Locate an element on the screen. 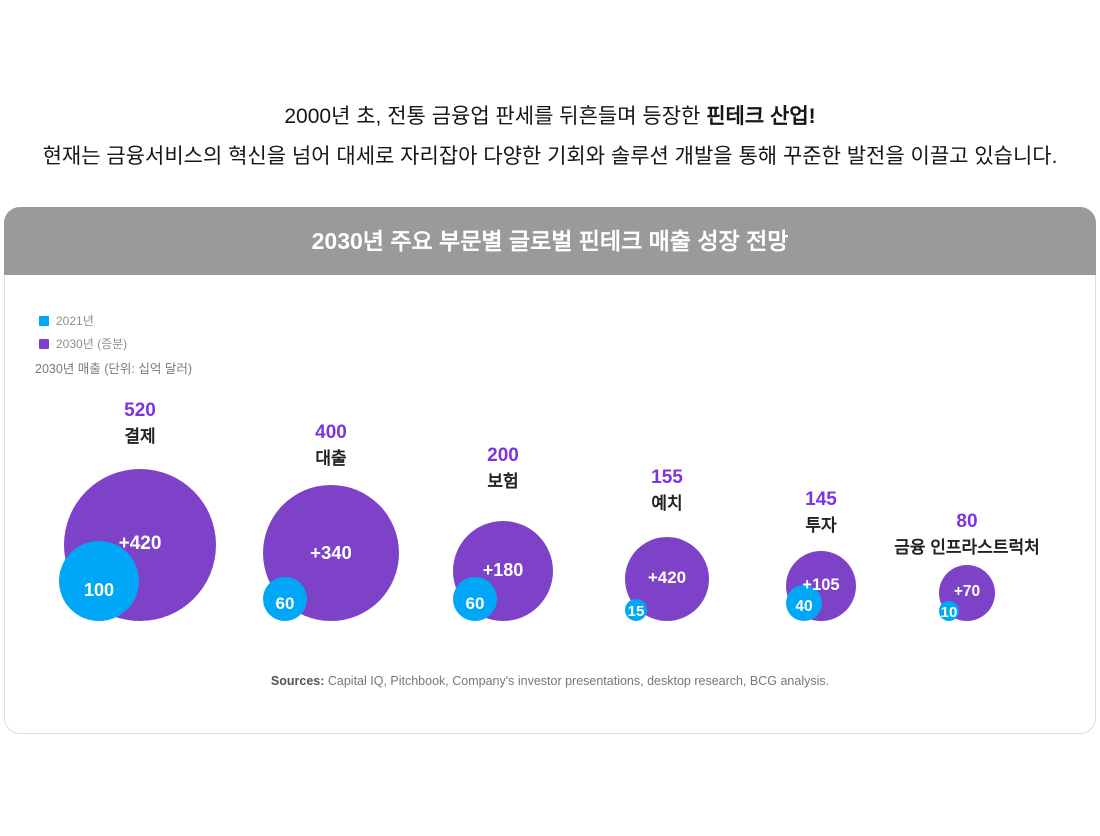 The height and width of the screenshot is (836, 1100). sector-label-3: 예치 is located at coordinates (667, 503).